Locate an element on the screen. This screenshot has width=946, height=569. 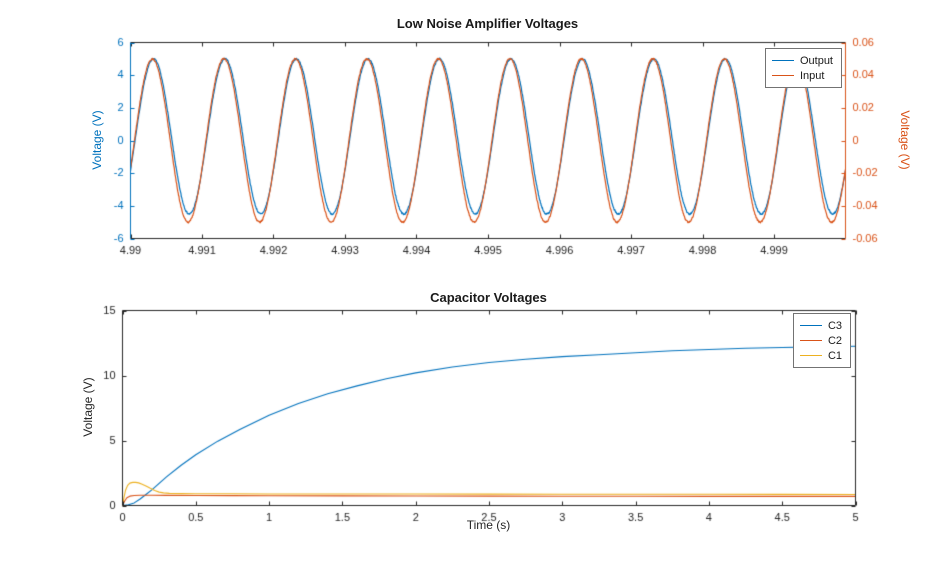
cap-legend: C3 C2 C1 is located at coordinates (821, 340).